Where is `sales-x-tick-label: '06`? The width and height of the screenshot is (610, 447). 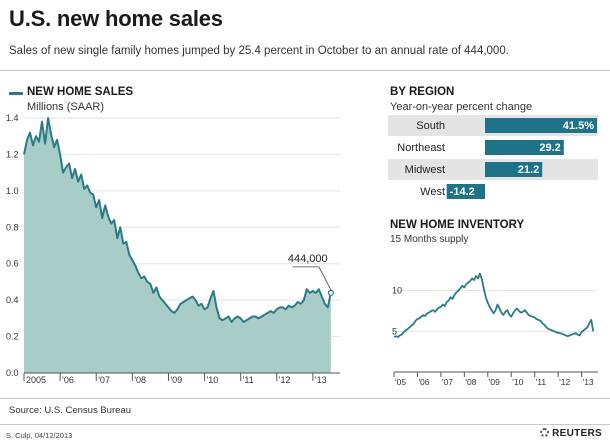
sales-x-tick-label: '06 is located at coordinates (68, 380).